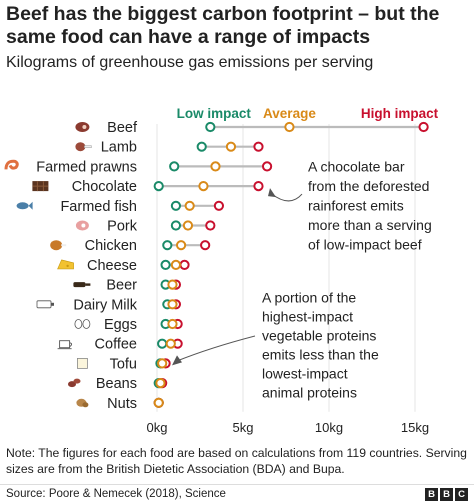 Image resolution: width=474 pixels, height=502 pixels. What do you see at coordinates (45, 304) in the screenshot?
I see `milk-carton-icon` at bounding box center [45, 304].